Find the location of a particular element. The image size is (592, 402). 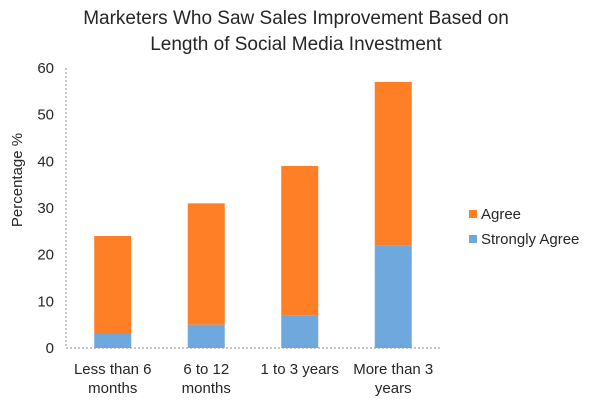

legend-label: Strongly Agree is located at coordinates (530, 239).